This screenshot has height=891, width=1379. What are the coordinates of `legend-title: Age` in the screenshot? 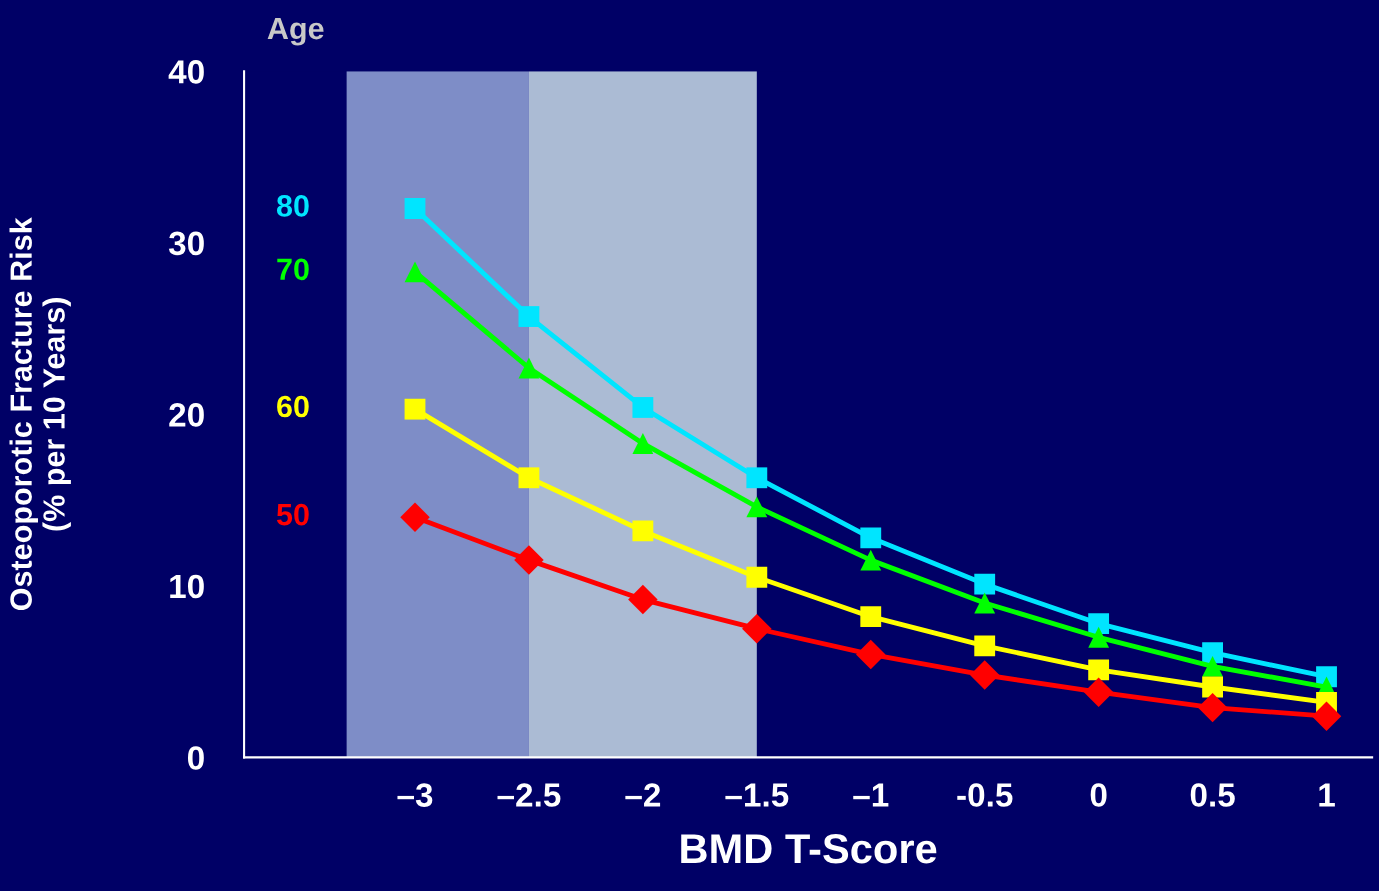 It's located at (295, 32).